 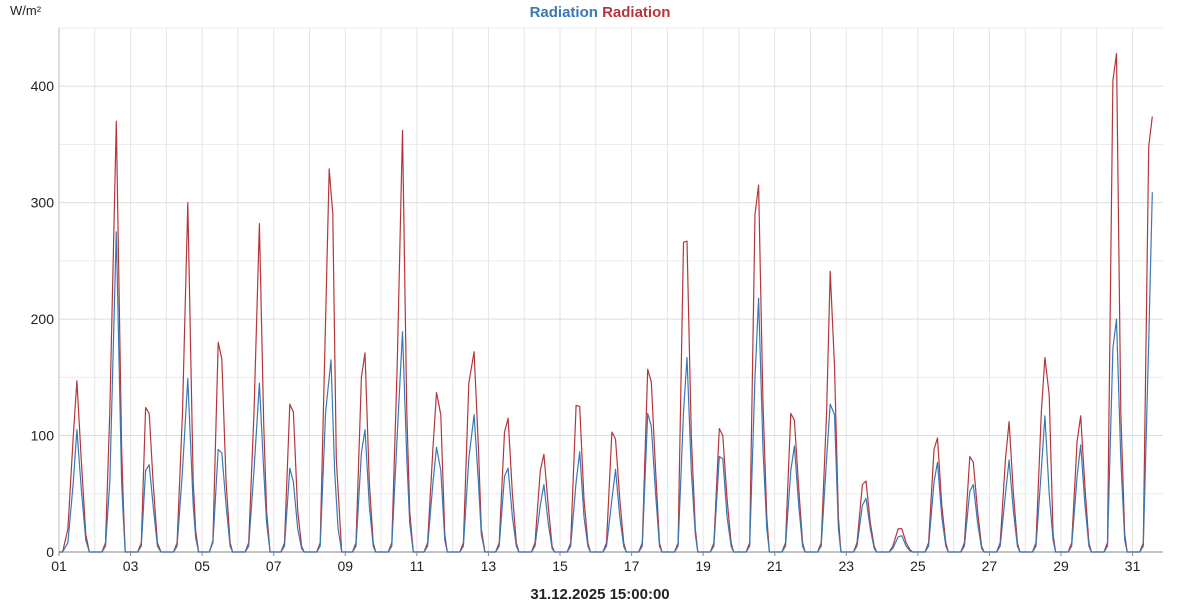 What do you see at coordinates (345, 566) in the screenshot?
I see `x-tick-label: 09` at bounding box center [345, 566].